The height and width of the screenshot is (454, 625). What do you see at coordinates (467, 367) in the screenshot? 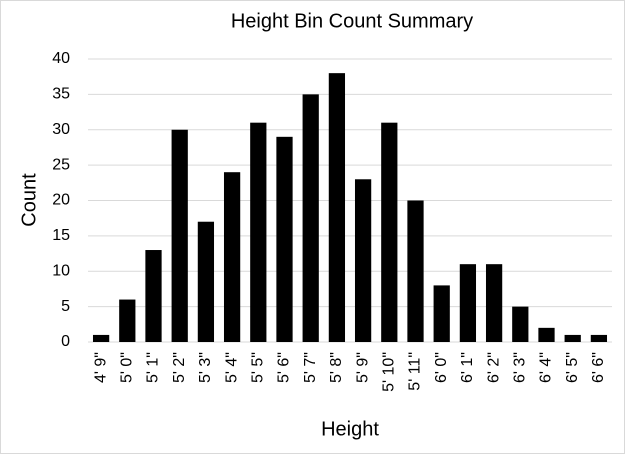
I see `x-tick-label: 6' 1"` at bounding box center [467, 367].